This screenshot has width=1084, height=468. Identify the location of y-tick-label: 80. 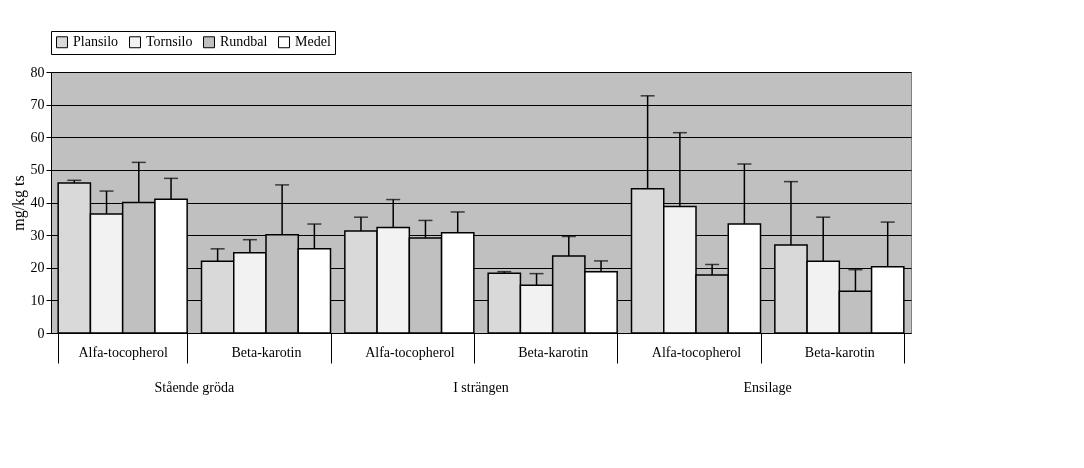
(37, 72).